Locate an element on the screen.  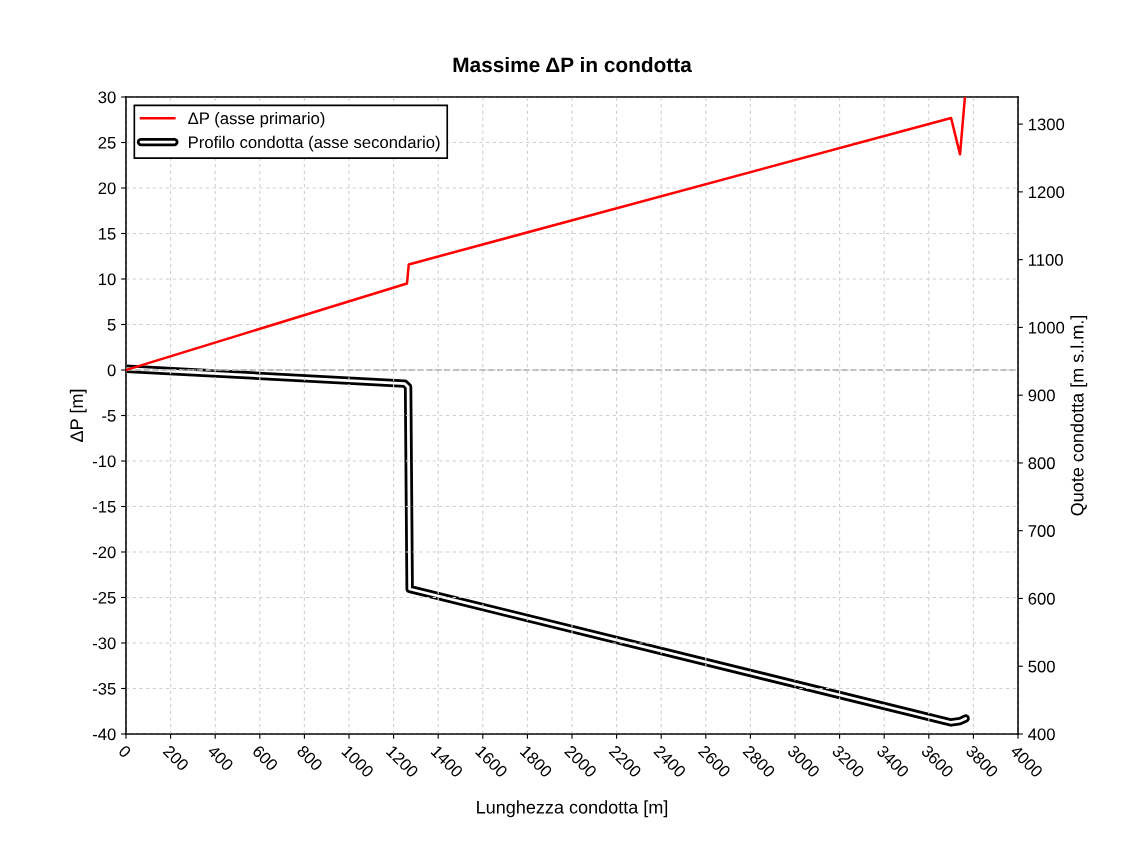
y-axis-title: ΔP [m] is located at coordinates (78, 415).